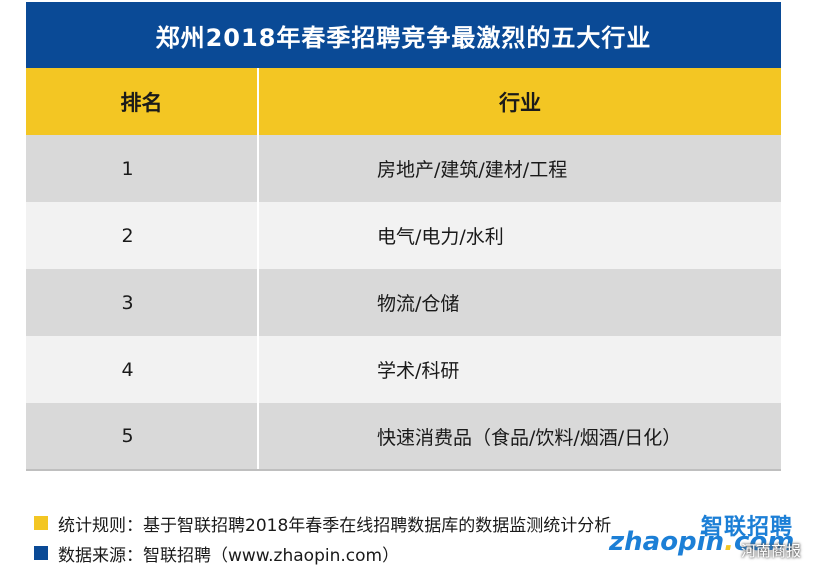 The height and width of the screenshot is (570, 813). I want to click on table-row: 1 房地产/建筑/建材/工程, so click(403, 168).